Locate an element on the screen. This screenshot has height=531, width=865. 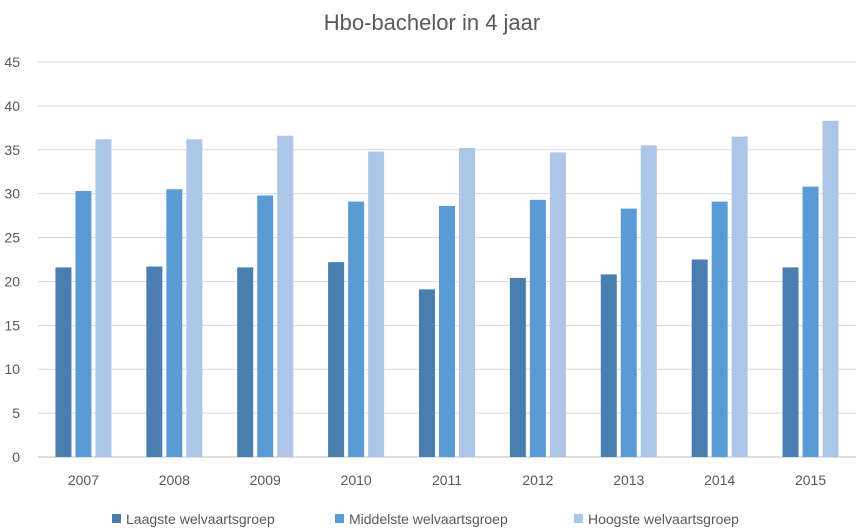
y-tick-label: 20 is located at coordinates (12, 281).